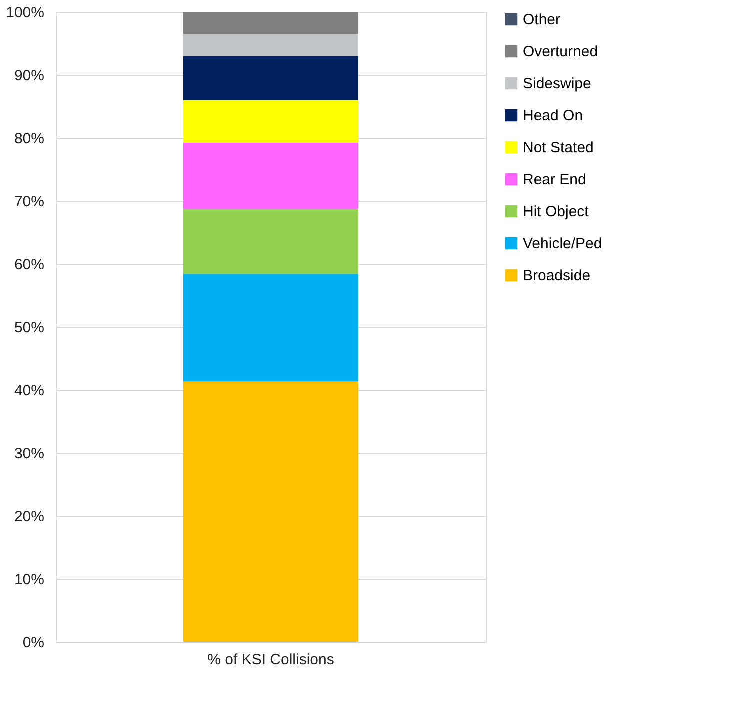  What do you see at coordinates (557, 84) in the screenshot?
I see `legend-label: Sideswipe` at bounding box center [557, 84].